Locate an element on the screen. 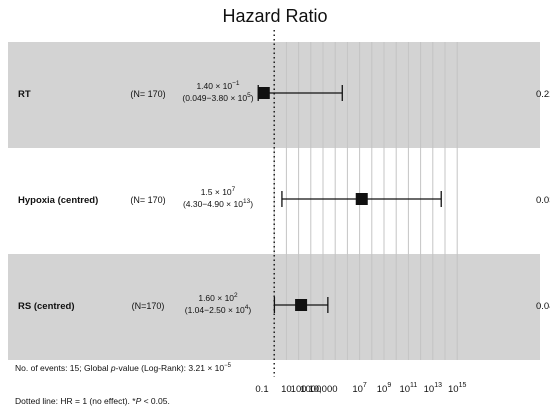 The height and width of the screenshot is (408, 550). row-hr-ci: (0.049−3.80 × 105) is located at coordinates (217, 97).